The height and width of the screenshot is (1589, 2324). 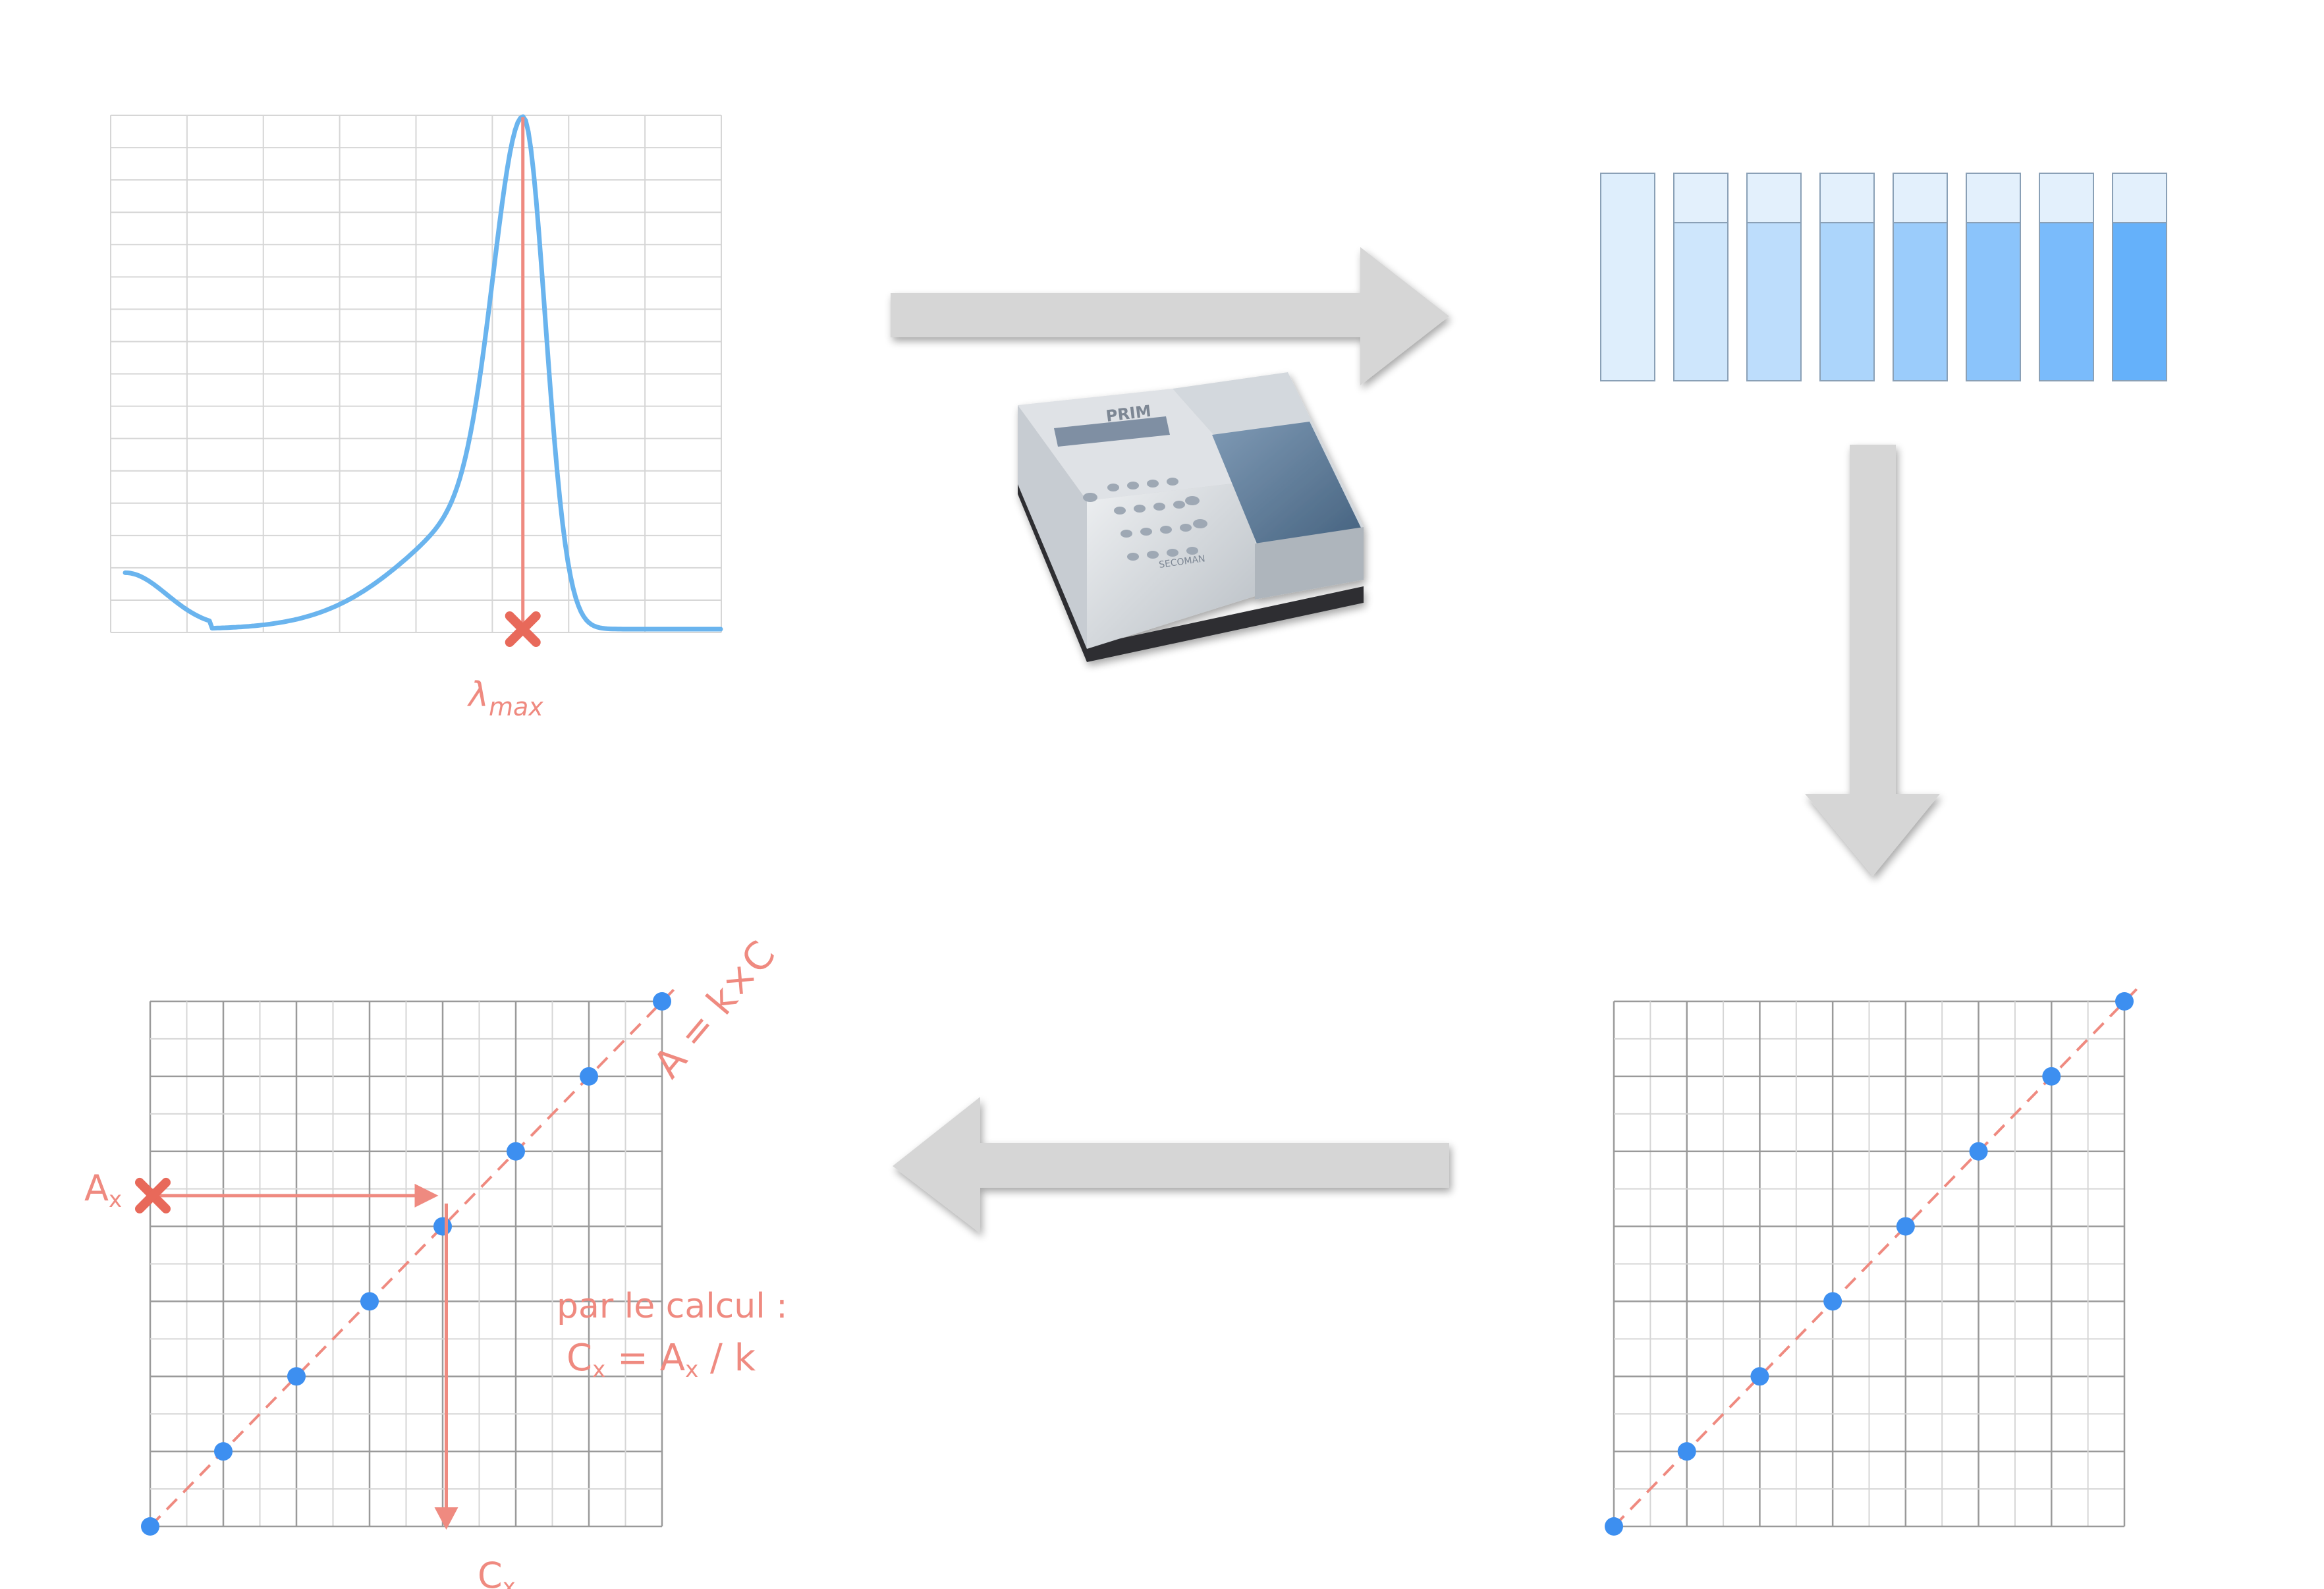 I want to click on calibration-plot-panel, so click(x=1872, y=1261).